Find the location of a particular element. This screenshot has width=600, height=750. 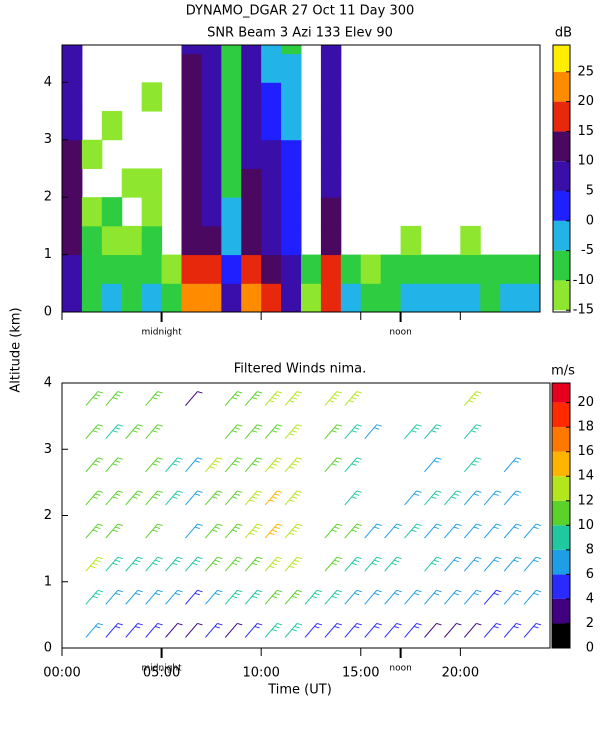

colorbar-tick-label: 5 is located at coordinates (590, 191).